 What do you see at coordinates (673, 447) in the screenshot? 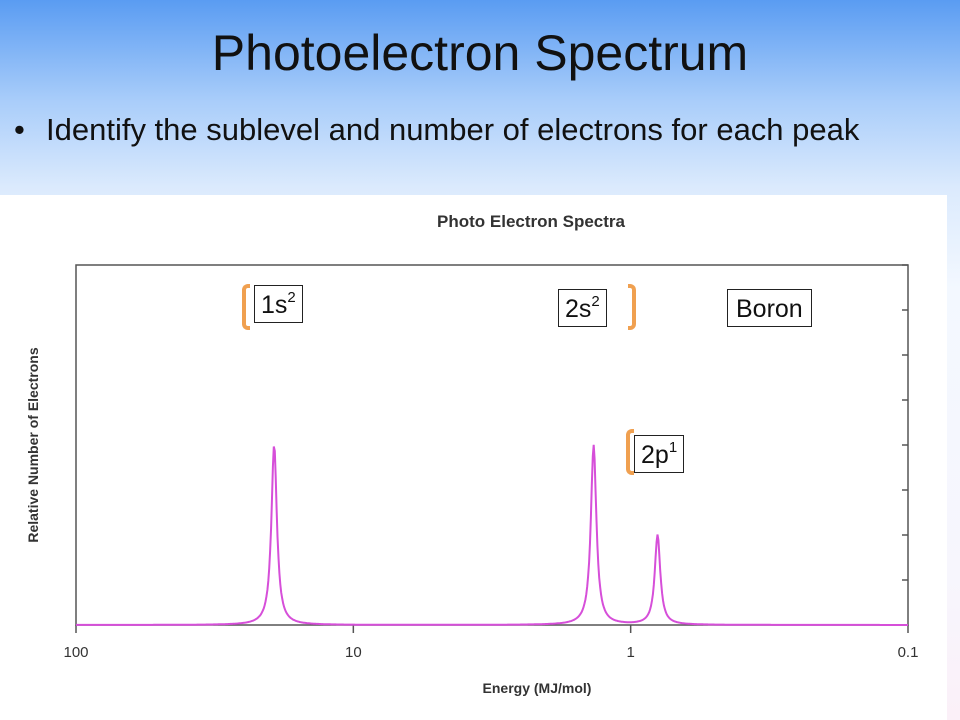
I see `peak-label-2p-sup: 1` at bounding box center [673, 447].